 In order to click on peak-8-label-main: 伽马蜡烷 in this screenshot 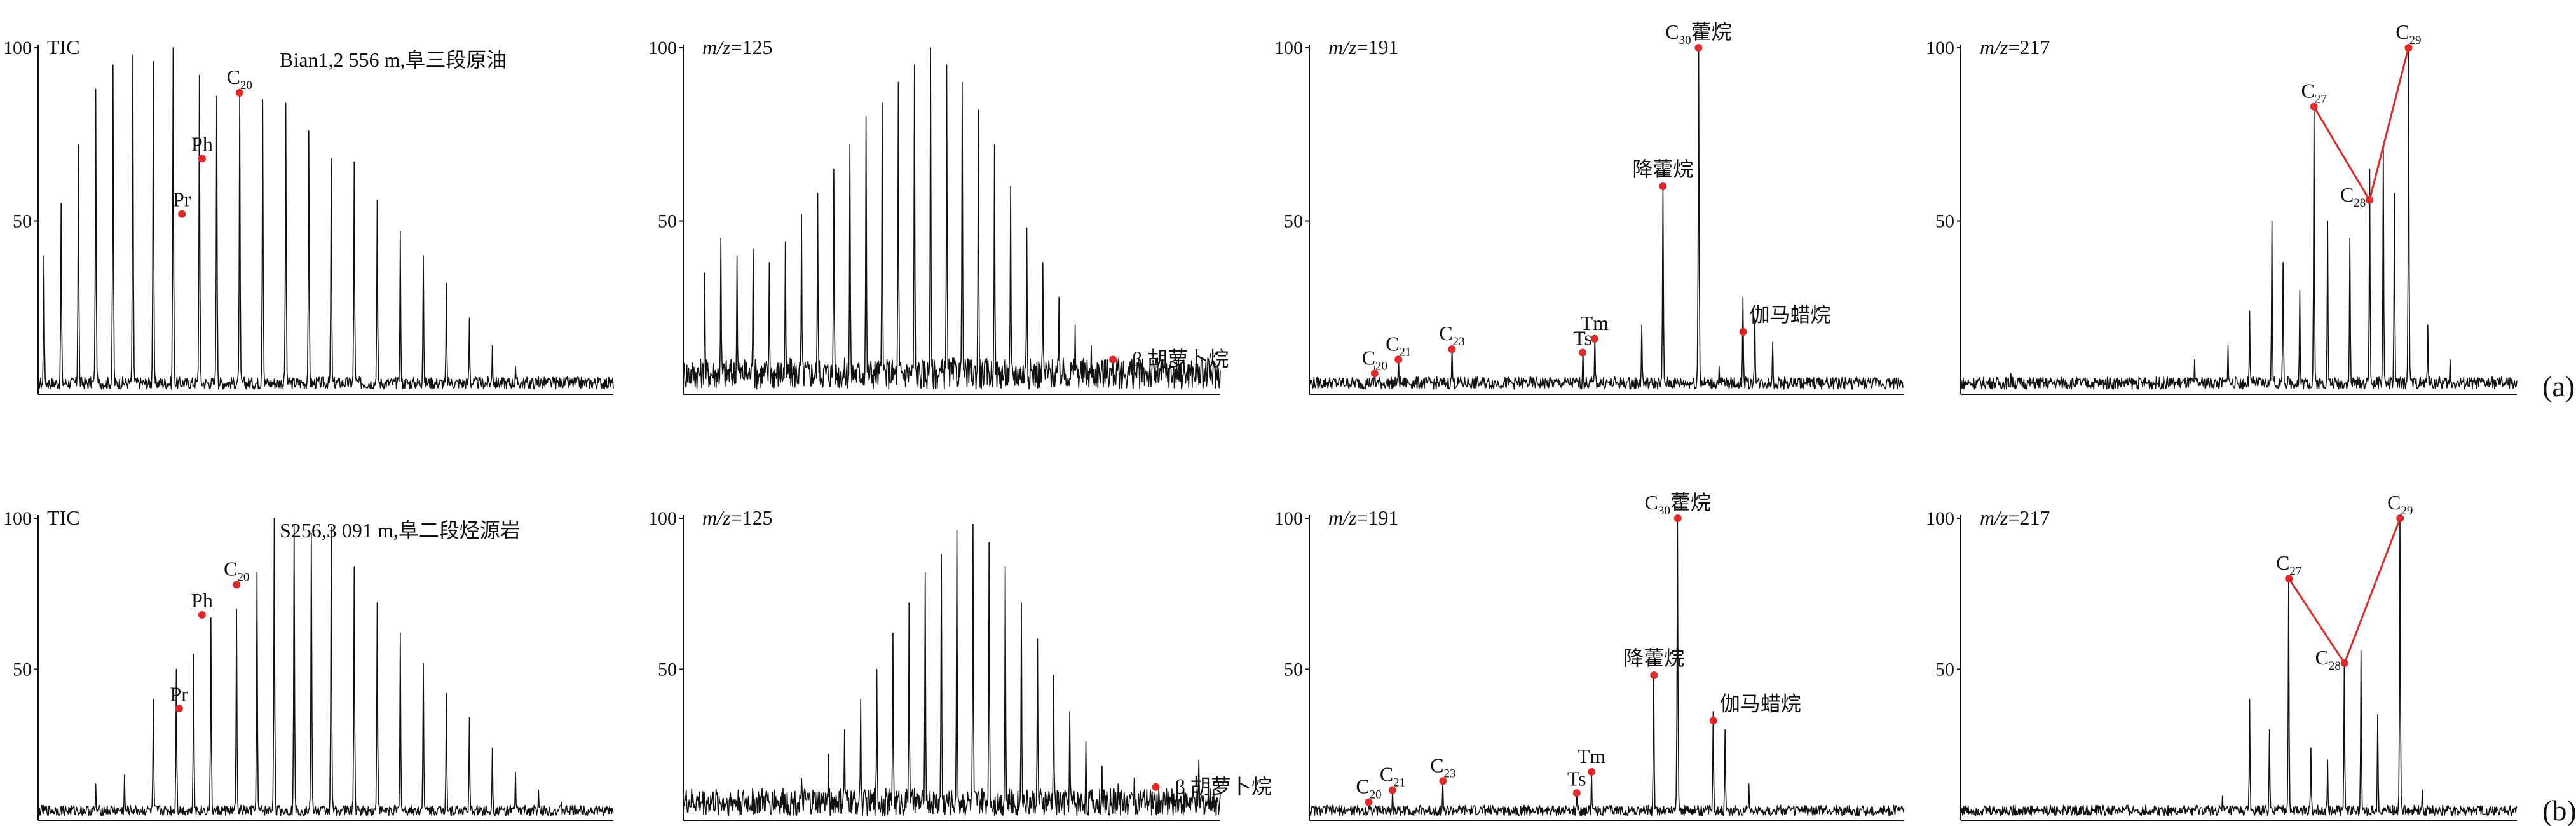, I will do `click(1760, 703)`.